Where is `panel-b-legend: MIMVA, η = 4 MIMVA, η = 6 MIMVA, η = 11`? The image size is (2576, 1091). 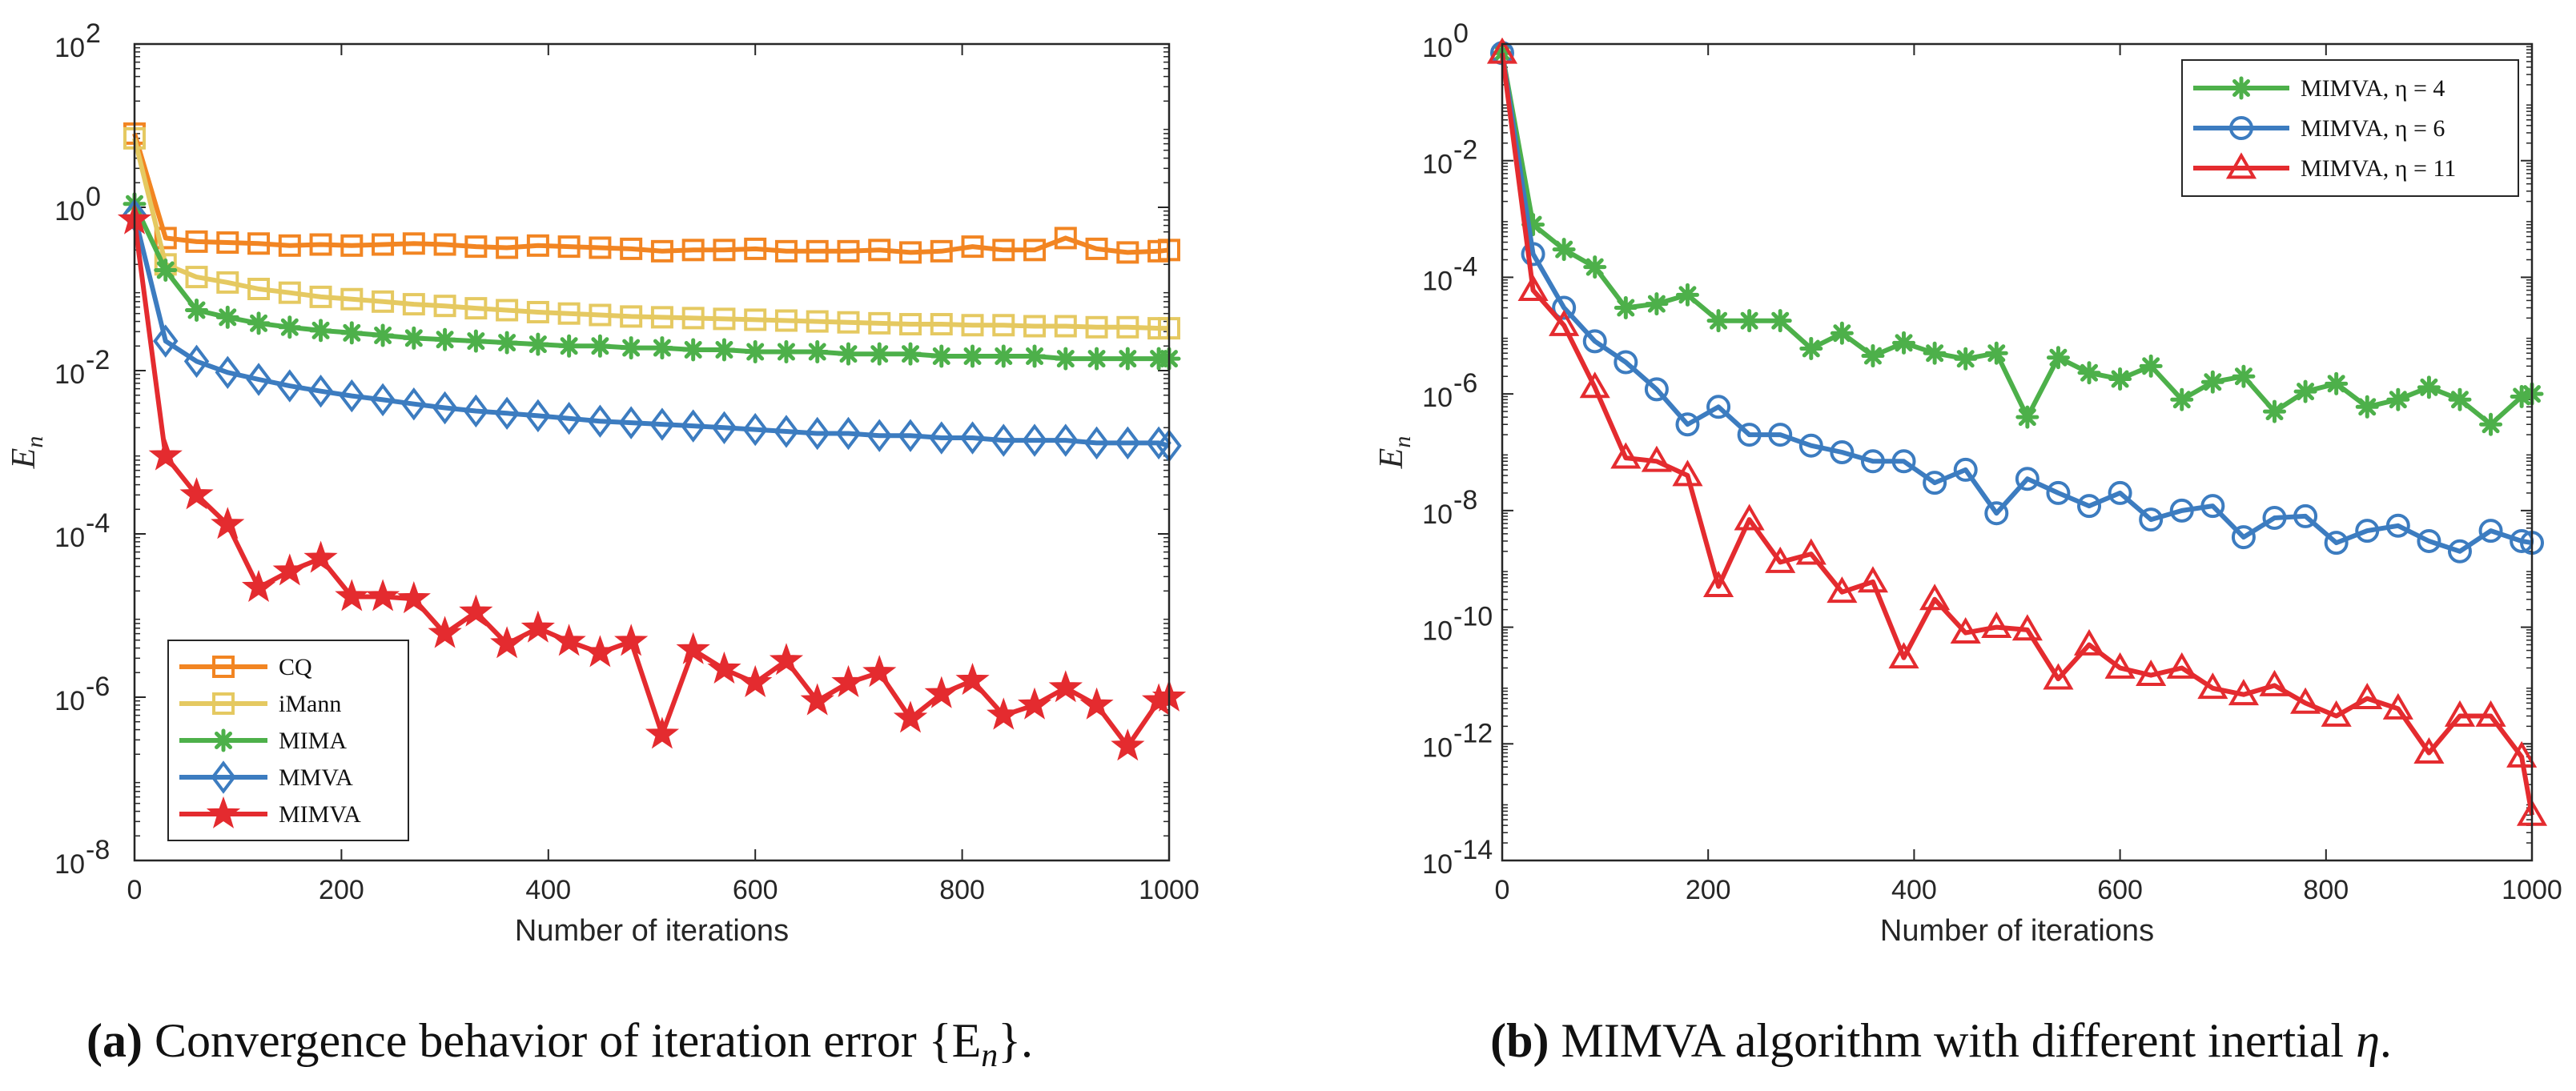 panel-b-legend: MIMVA, η = 4 MIMVA, η = 6 MIMVA, η = 11 is located at coordinates (2350, 128).